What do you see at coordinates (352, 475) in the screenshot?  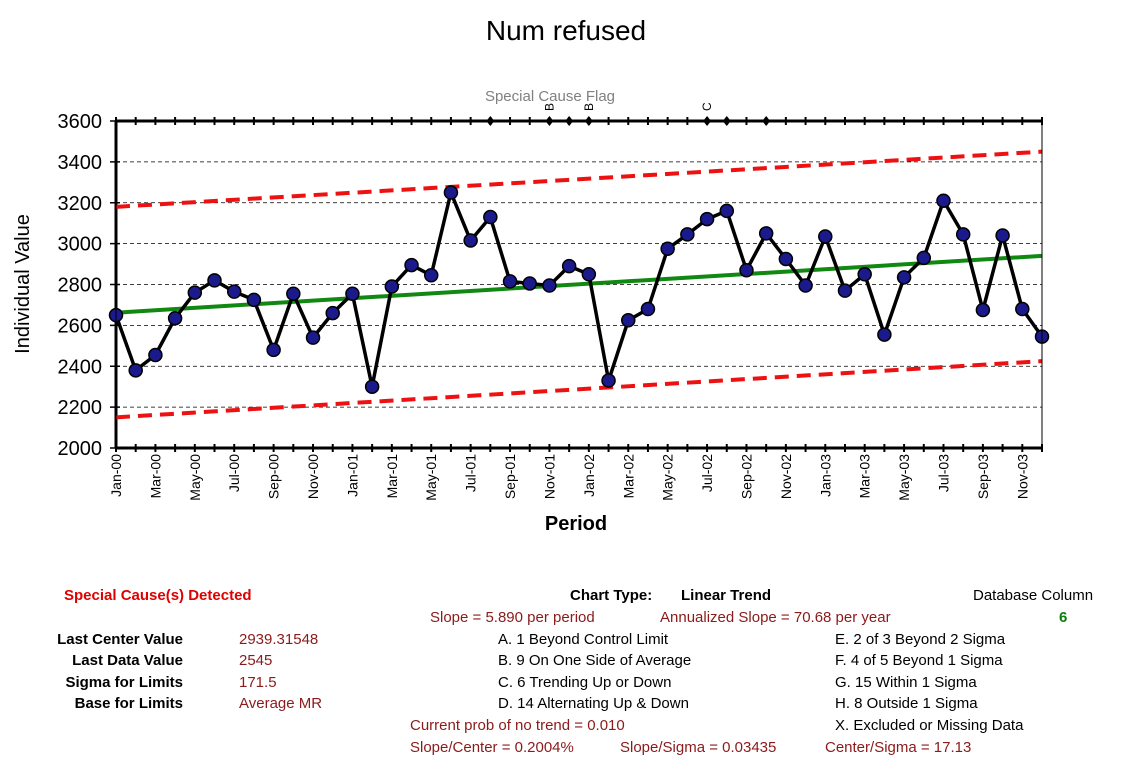 I see `x-tick-label: Jan-01` at bounding box center [352, 475].